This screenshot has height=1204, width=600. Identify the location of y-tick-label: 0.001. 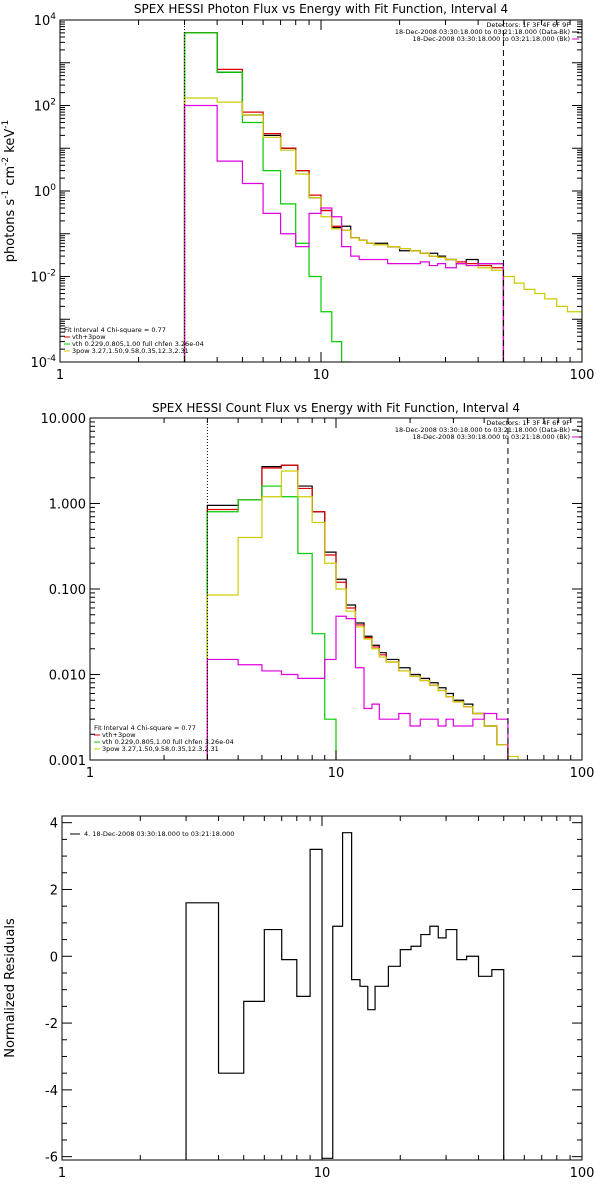
(67, 761).